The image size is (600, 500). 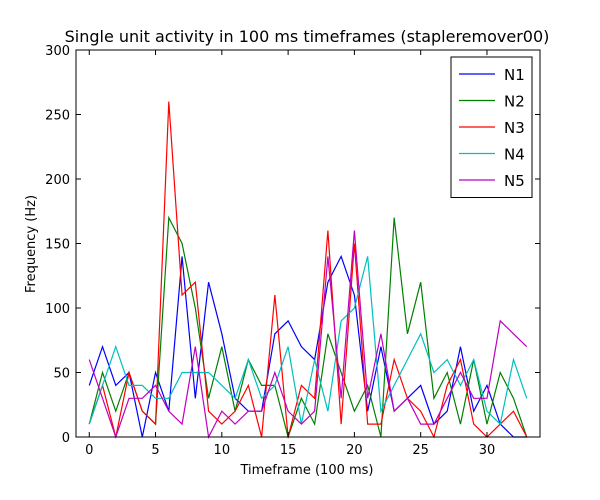 What do you see at coordinates (66, 438) in the screenshot?
I see `y-tick-label: 0` at bounding box center [66, 438].